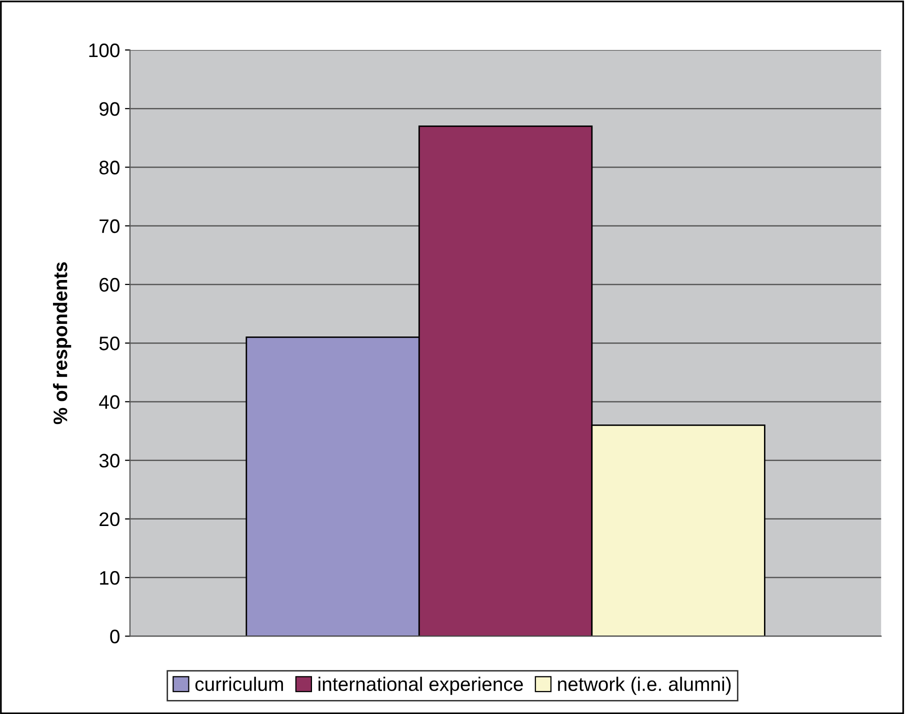 The width and height of the screenshot is (905, 714). What do you see at coordinates (110, 109) in the screenshot?
I see `y-tick-label: 90` at bounding box center [110, 109].